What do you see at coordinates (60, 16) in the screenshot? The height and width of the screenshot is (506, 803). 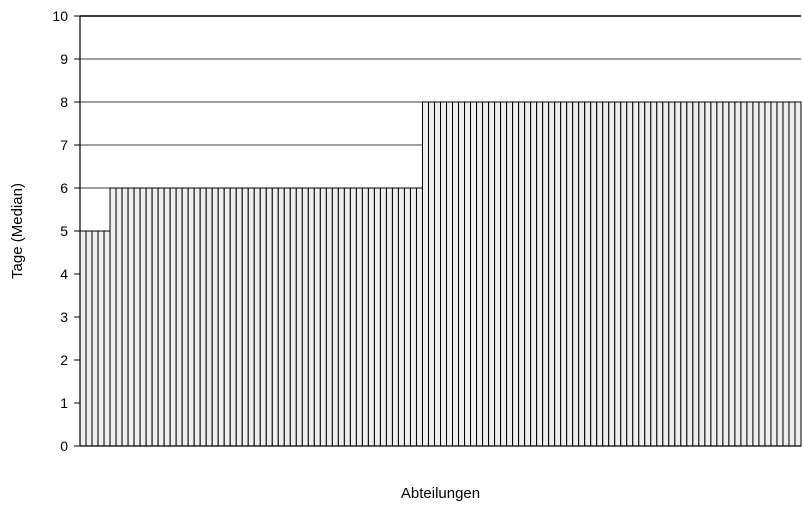 I see `y-tick-label: 10` at bounding box center [60, 16].